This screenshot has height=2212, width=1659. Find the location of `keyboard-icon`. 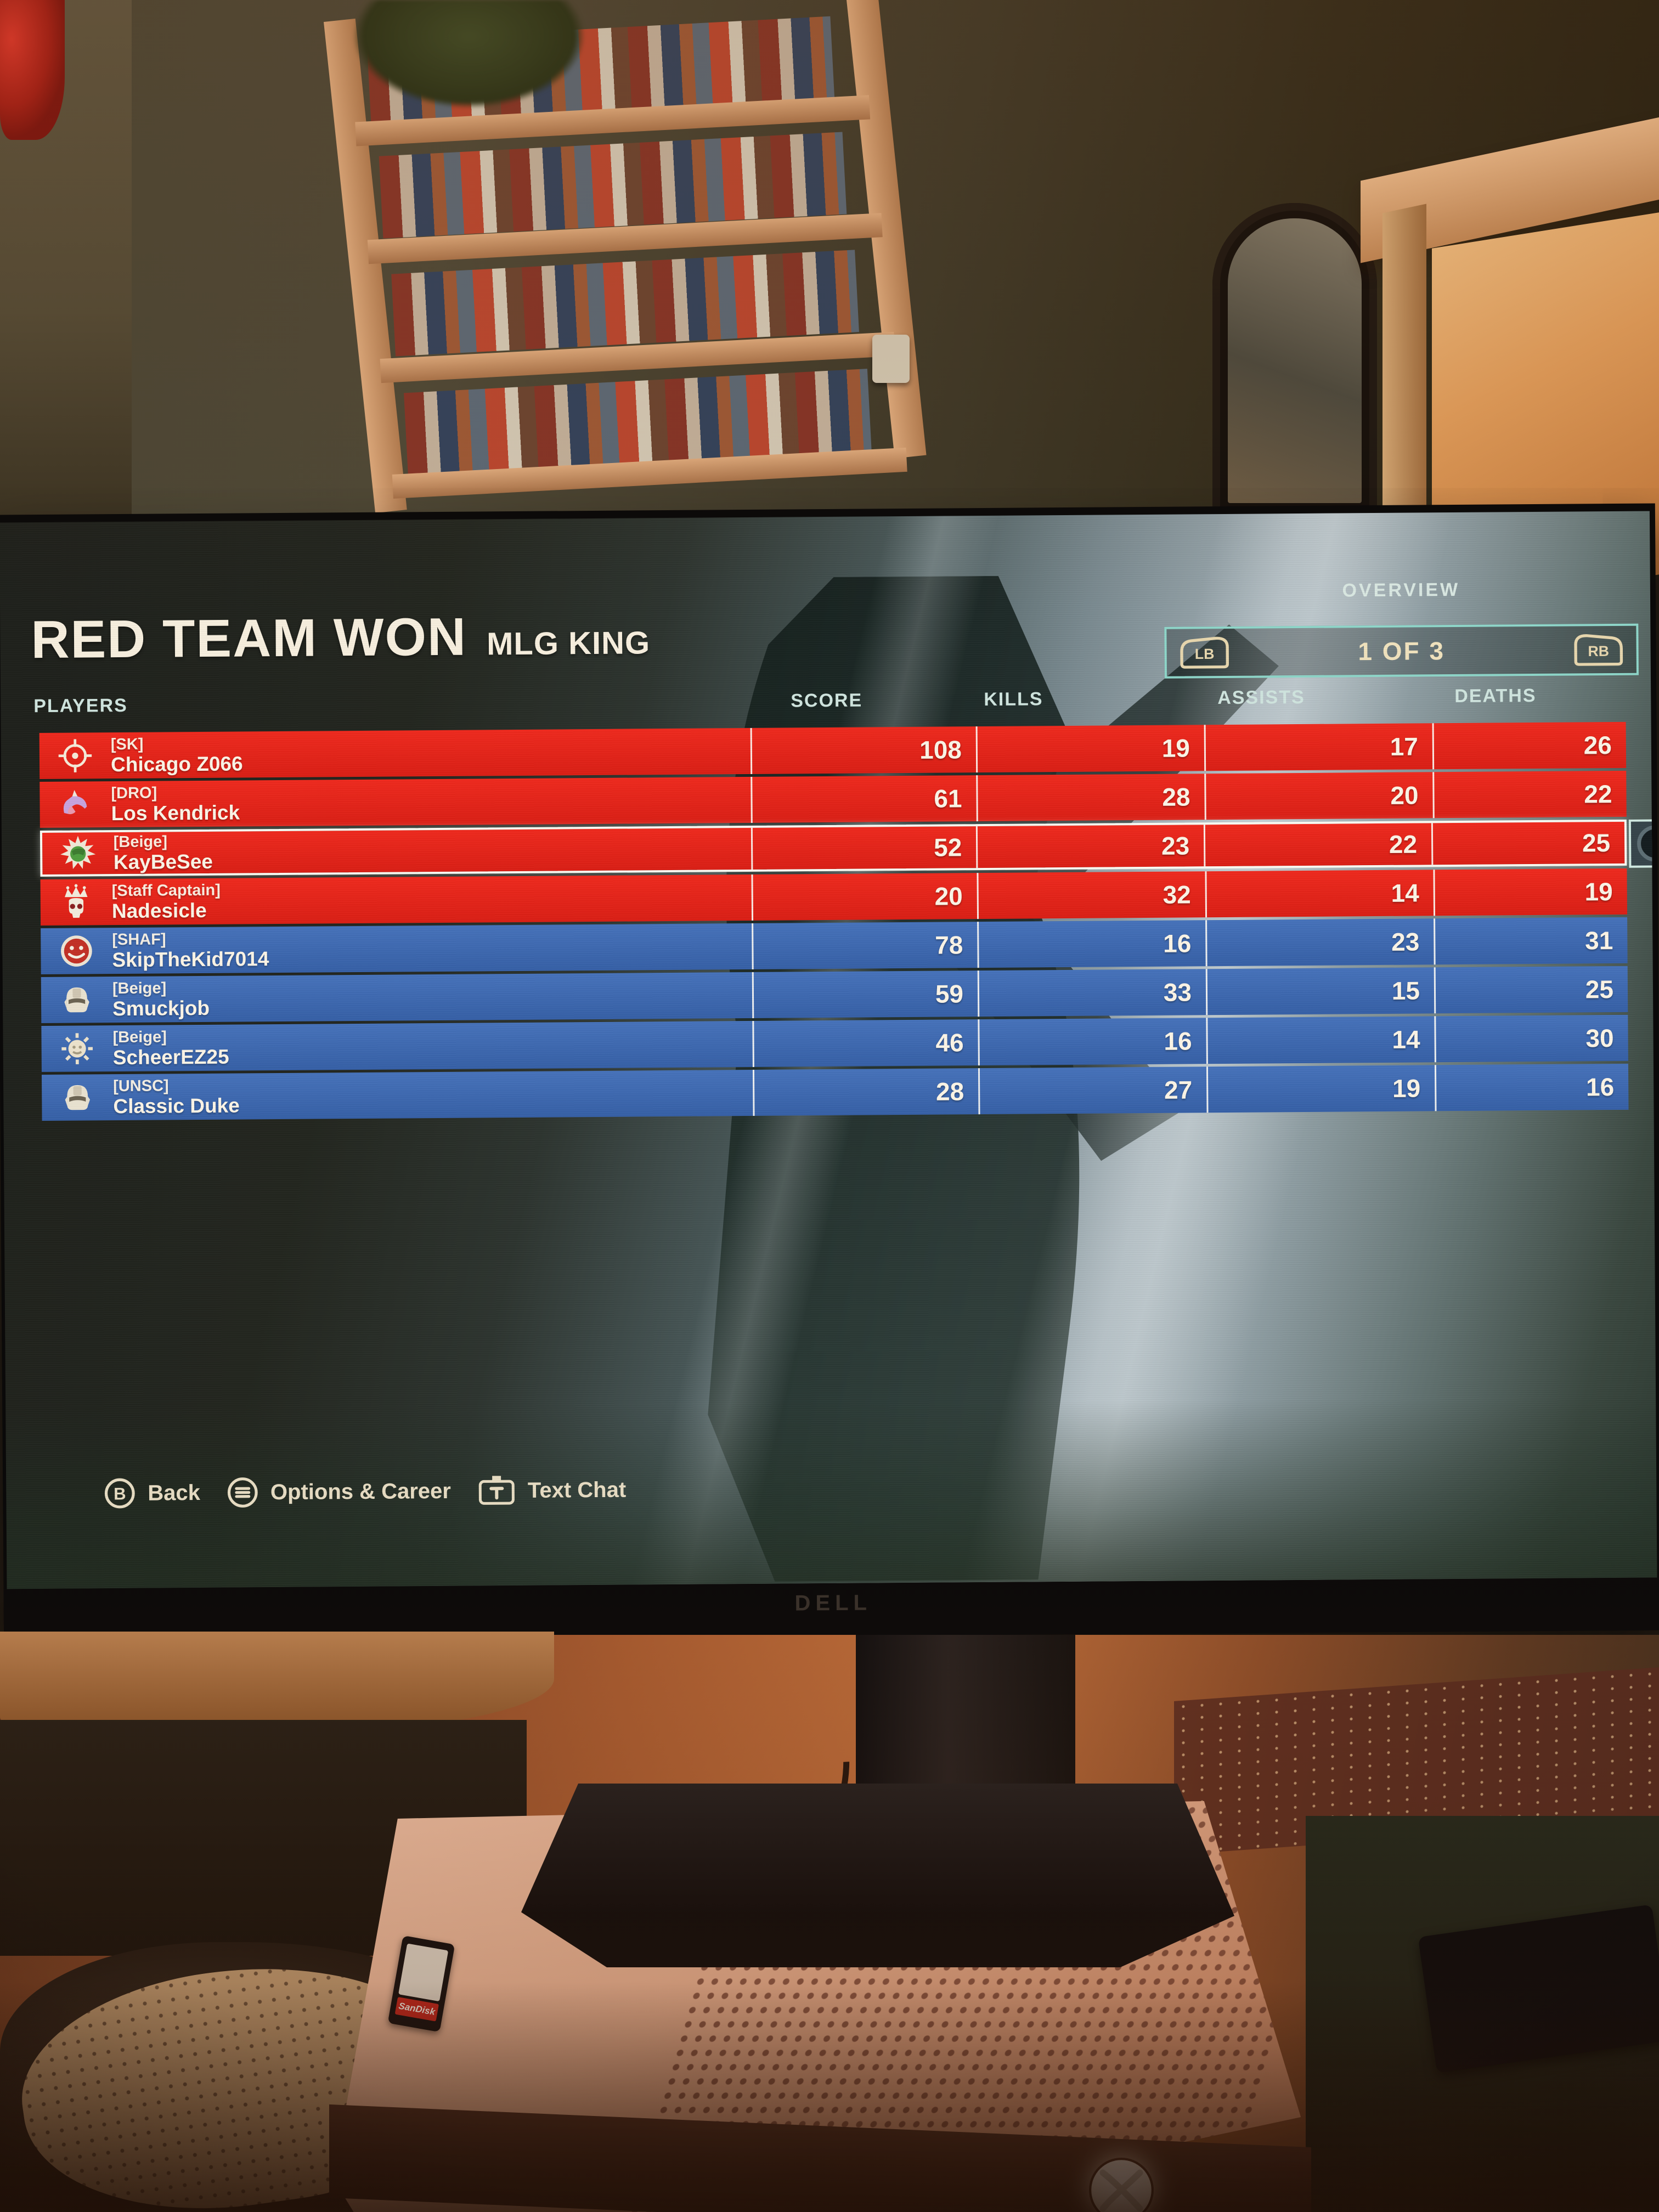

keyboard-icon is located at coordinates (497, 1490).